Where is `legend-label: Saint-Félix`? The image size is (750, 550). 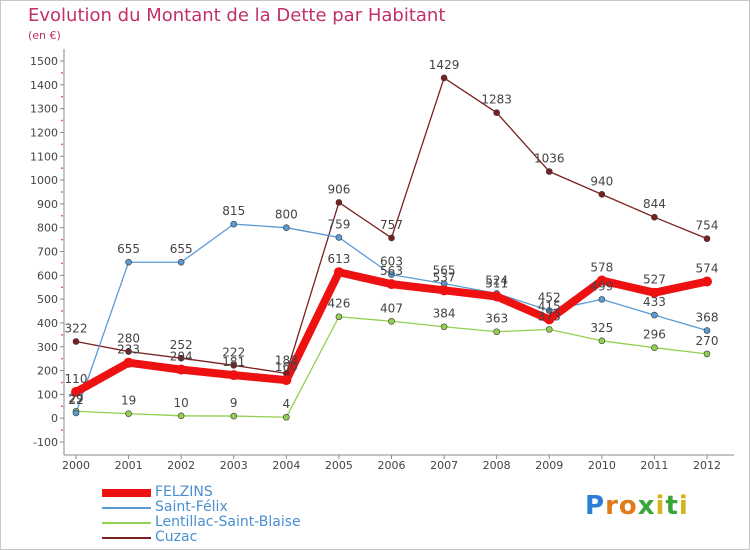
legend-label: Saint-Félix is located at coordinates (191, 507).